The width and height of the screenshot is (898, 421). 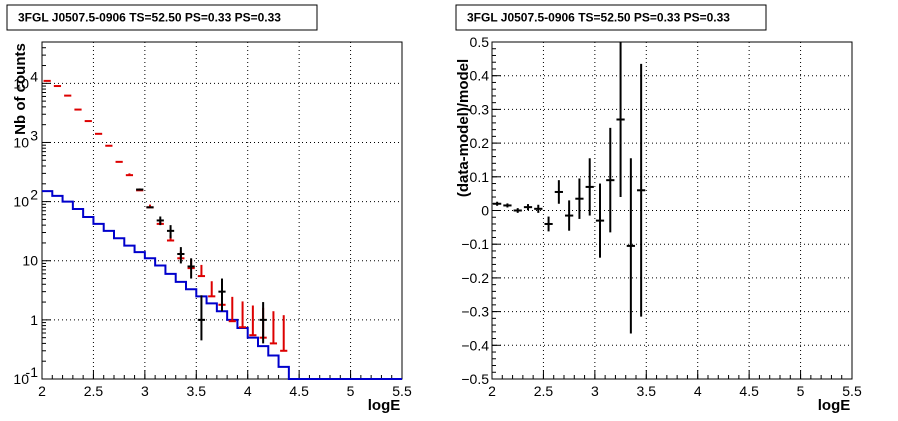 I want to click on x-axis-label-right: logE, so click(x=834, y=405).